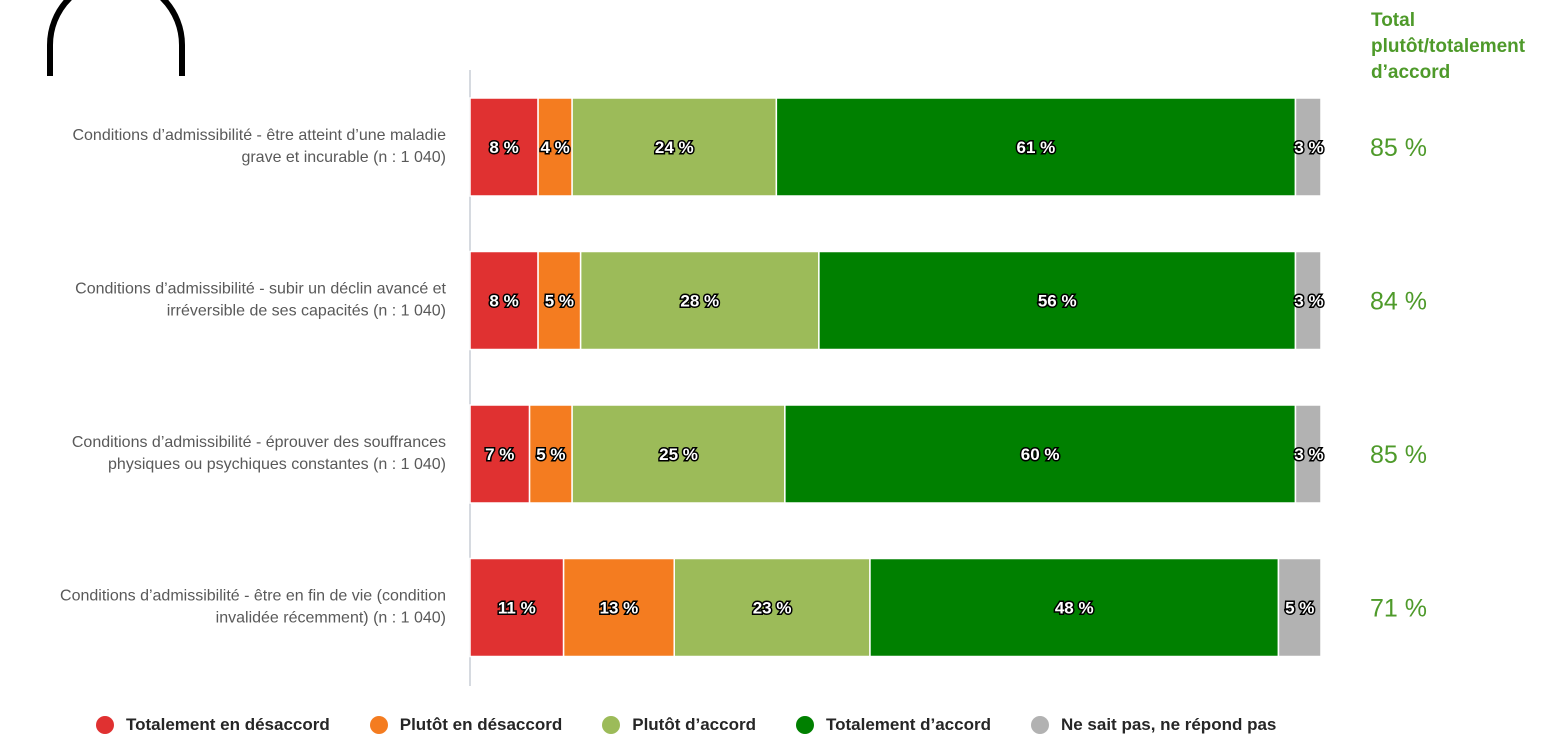 Image resolution: width=1549 pixels, height=735 pixels. Describe the element at coordinates (908, 724) in the screenshot. I see `legend-label: Totalement d’accord` at that location.